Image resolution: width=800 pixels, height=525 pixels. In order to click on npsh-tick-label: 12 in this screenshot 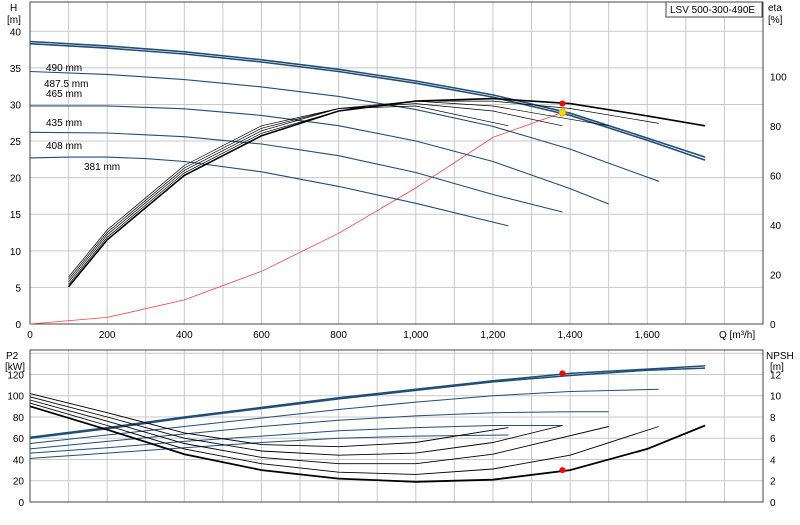, I will do `click(776, 375)`.